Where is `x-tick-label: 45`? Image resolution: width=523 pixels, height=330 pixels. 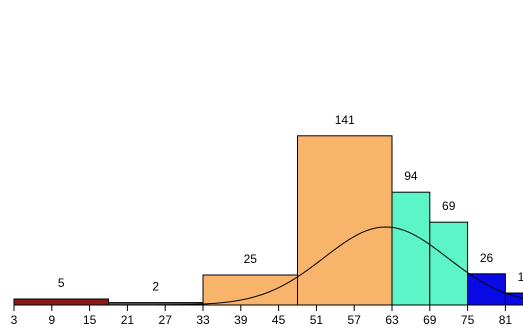
x-tick-label: 45 is located at coordinates (279, 320).